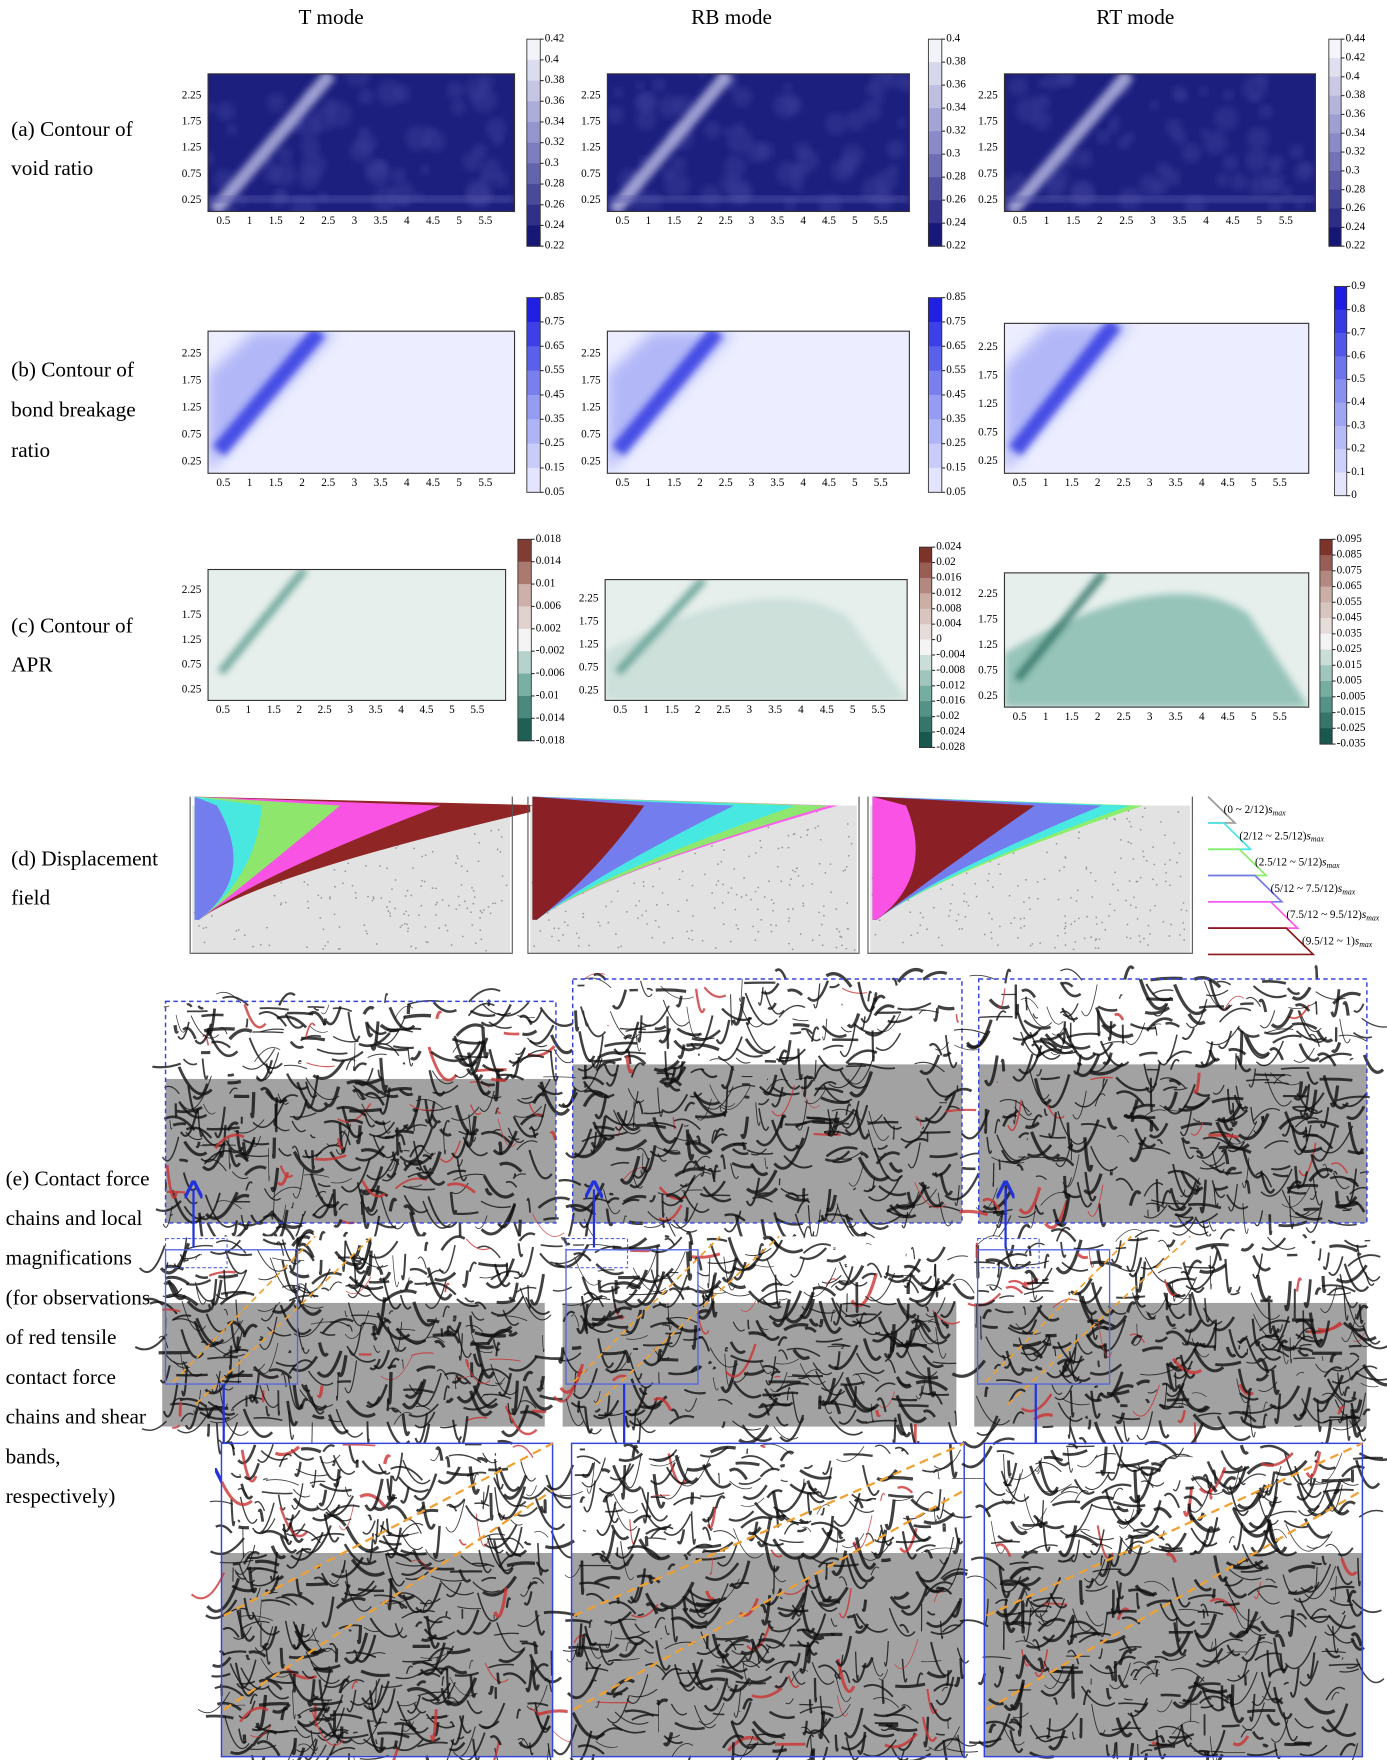 The width and height of the screenshot is (1387, 1760). I want to click on colorbar-label: 0.004, so click(949, 624).